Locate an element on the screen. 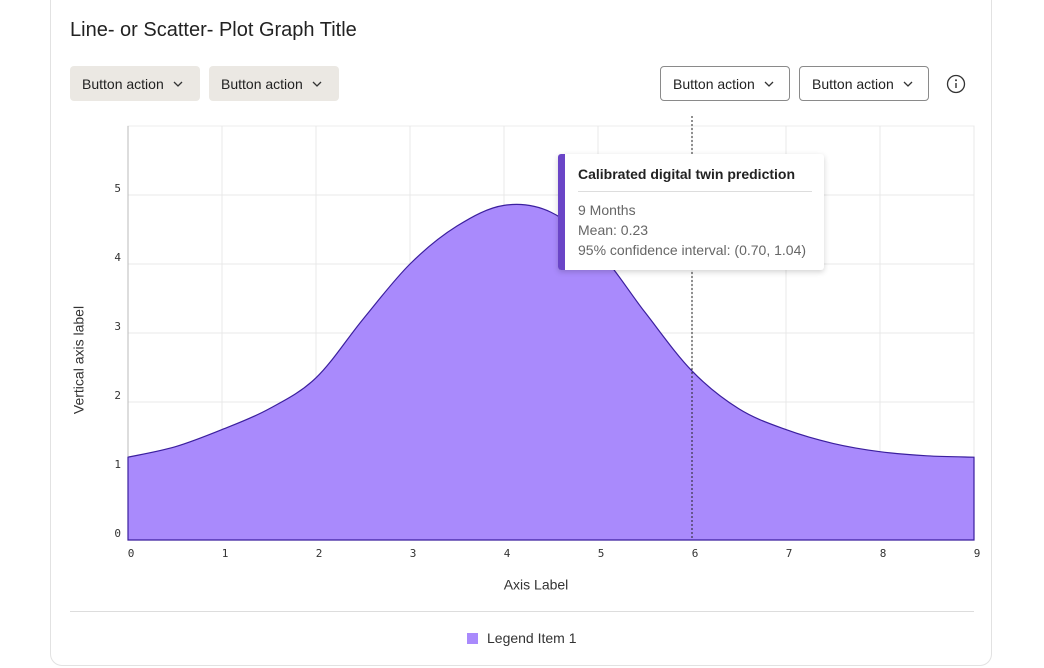 This screenshot has width=1044, height=668. tooltip-accent is located at coordinates (561, 212).